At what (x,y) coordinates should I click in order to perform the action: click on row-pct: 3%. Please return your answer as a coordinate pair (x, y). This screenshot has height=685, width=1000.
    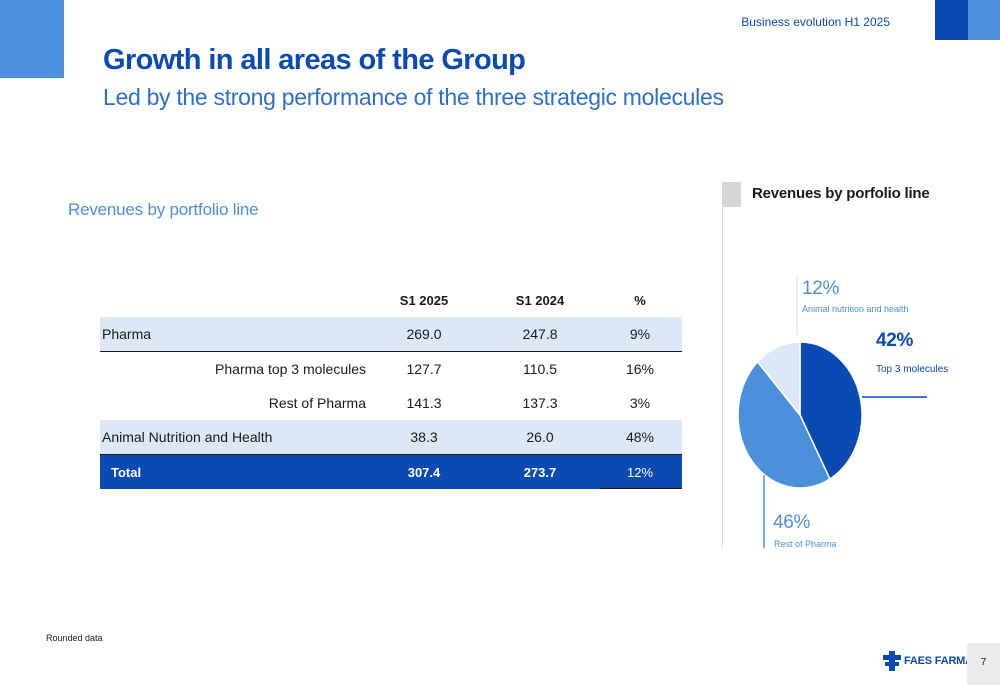
    Looking at the image, I should click on (640, 403).